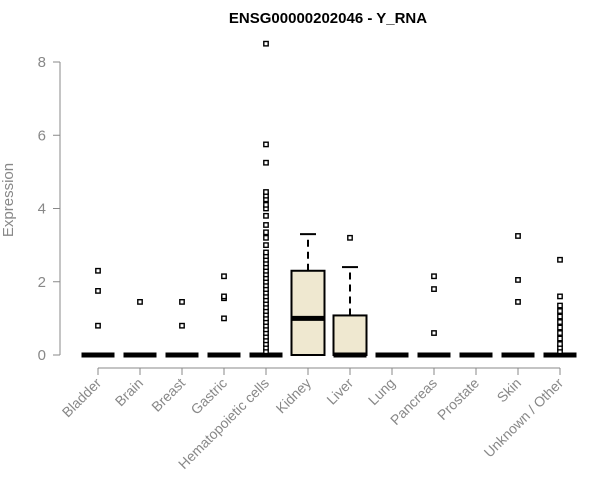 The width and height of the screenshot is (600, 500). I want to click on y-tick-label-2: 4, so click(42, 209).